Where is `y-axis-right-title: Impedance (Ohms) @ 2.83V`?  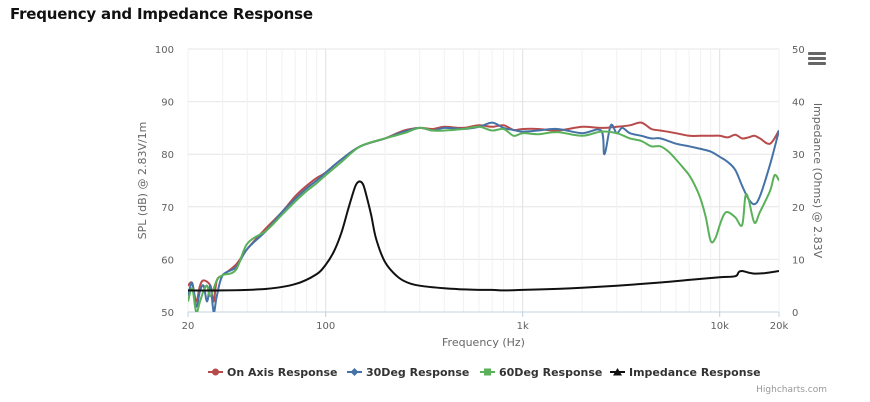
y-axis-right-title: Impedance (Ohms) @ 2.83V is located at coordinates (817, 181).